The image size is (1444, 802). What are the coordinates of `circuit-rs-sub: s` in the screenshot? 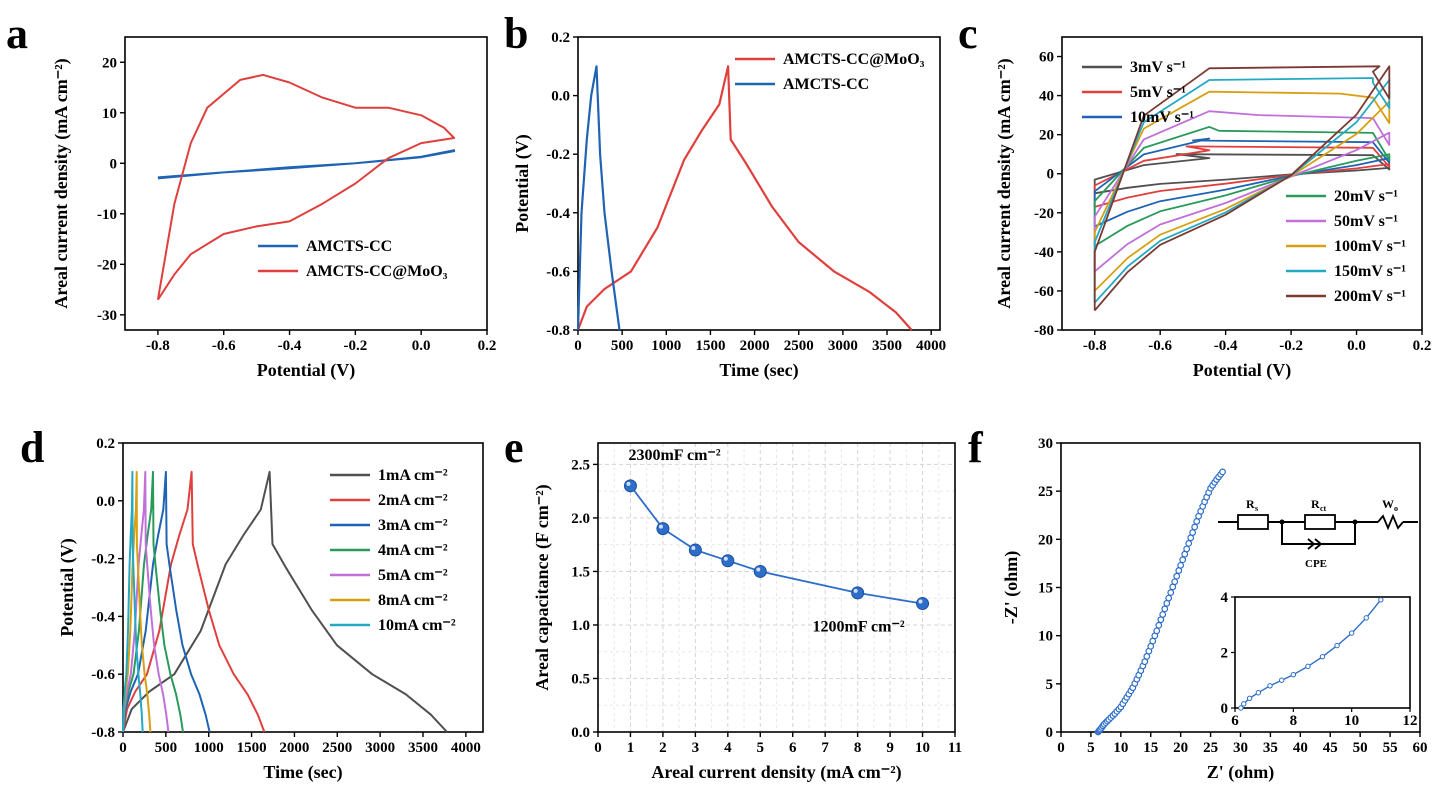 It's located at (1256, 508).